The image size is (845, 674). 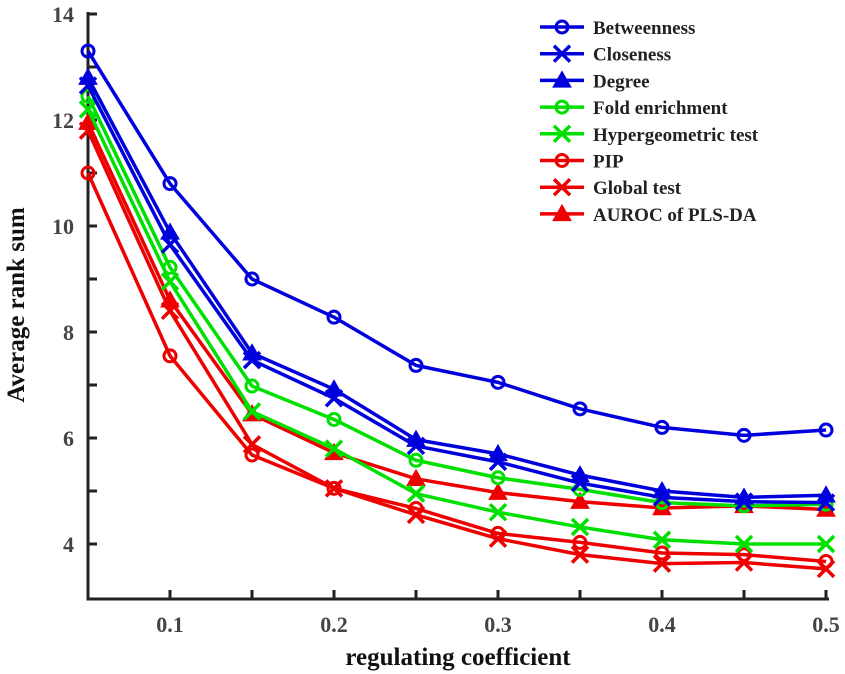 I want to click on legend-entry-hypergeometric-test: Hypergeometric test, so click(x=649, y=135).